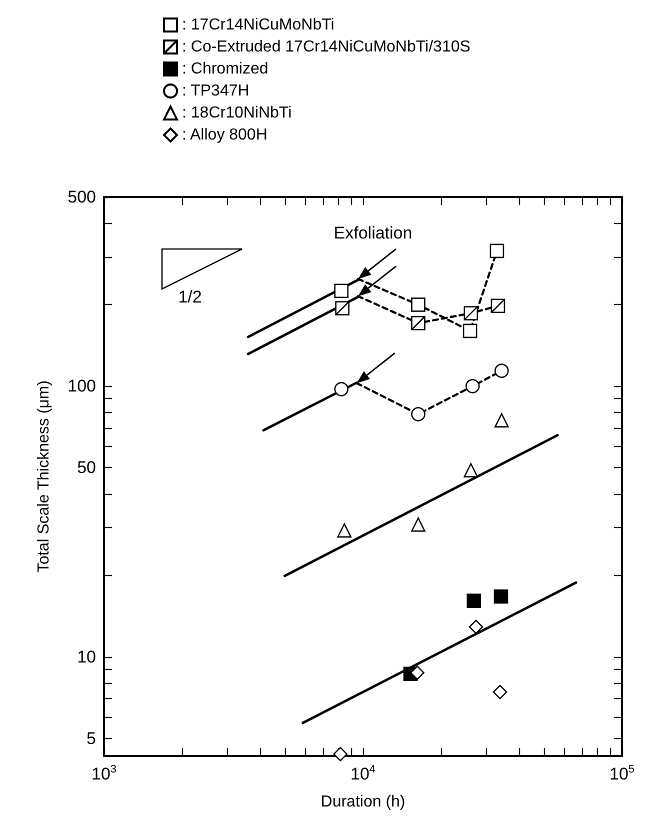 Image resolution: width=652 pixels, height=823 pixels. I want to click on y-tick-label: 100, so click(82, 386).